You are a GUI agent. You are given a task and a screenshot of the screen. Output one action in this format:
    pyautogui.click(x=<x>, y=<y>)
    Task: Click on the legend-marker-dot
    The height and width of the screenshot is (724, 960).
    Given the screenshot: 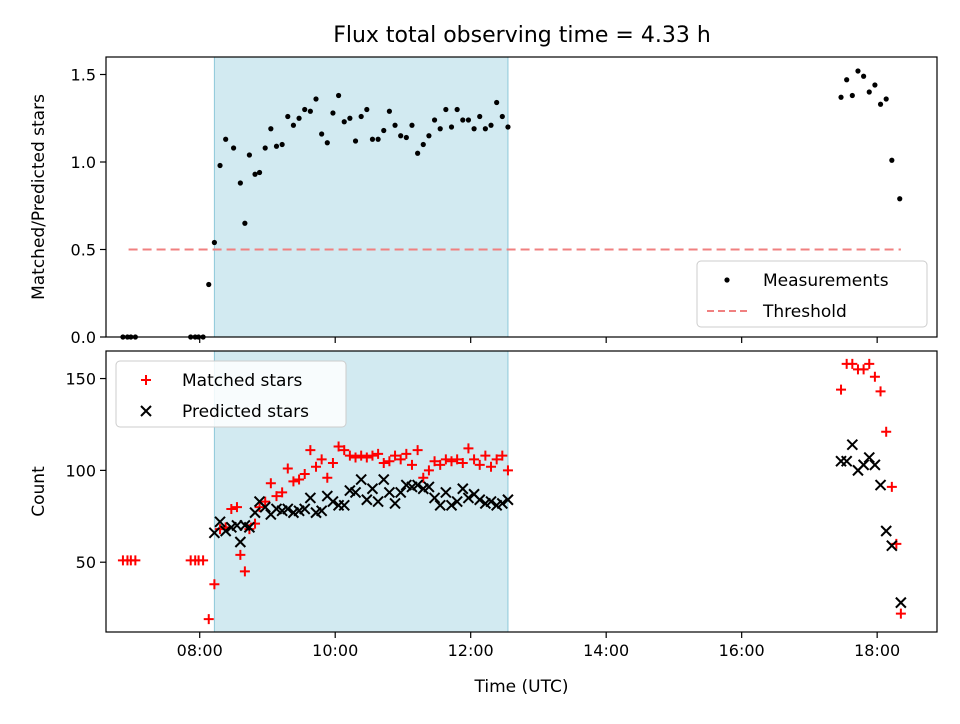 What is the action you would take?
    pyautogui.click(x=727, y=280)
    